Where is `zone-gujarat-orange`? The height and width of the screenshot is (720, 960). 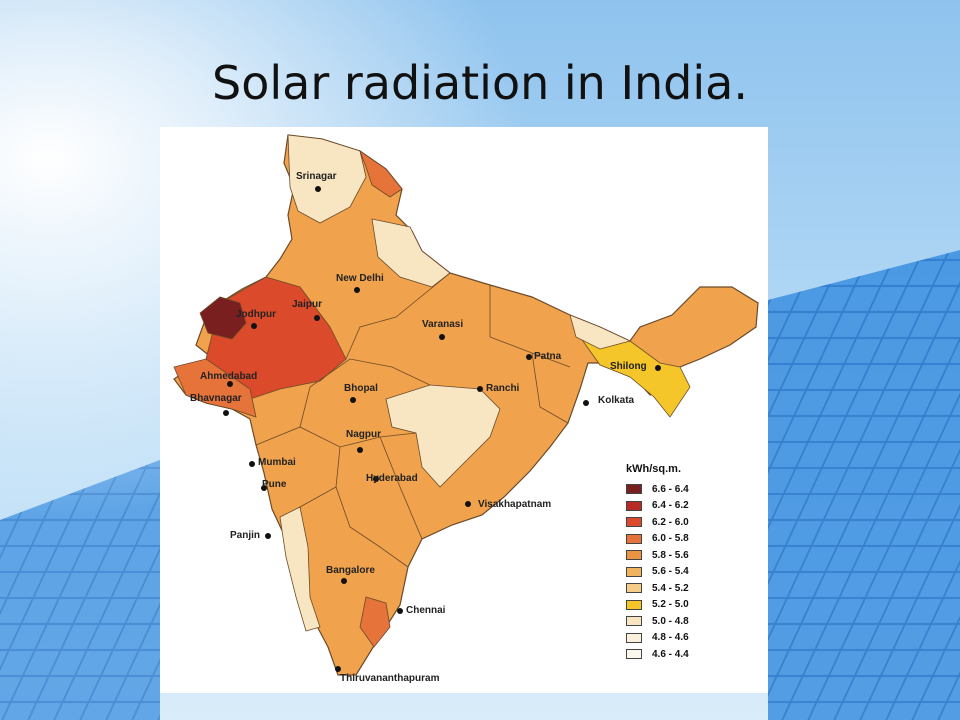
zone-gujarat-orange is located at coordinates (215, 388).